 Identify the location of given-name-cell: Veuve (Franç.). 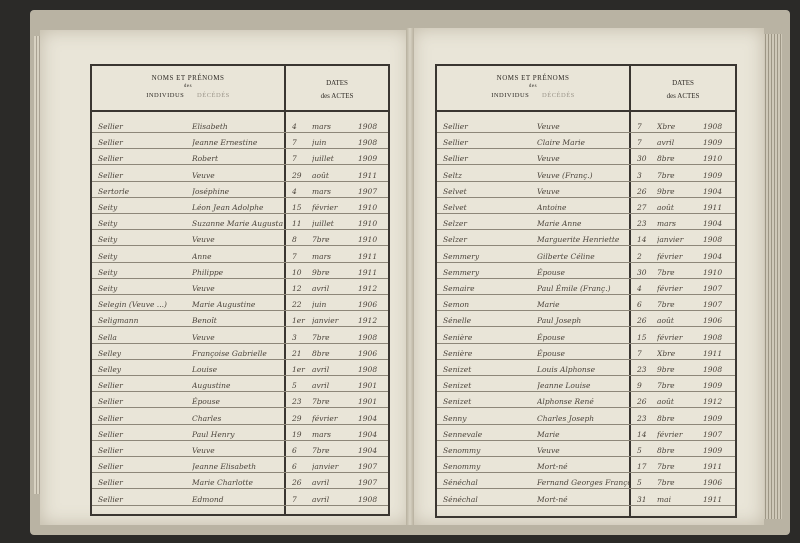
(565, 175).